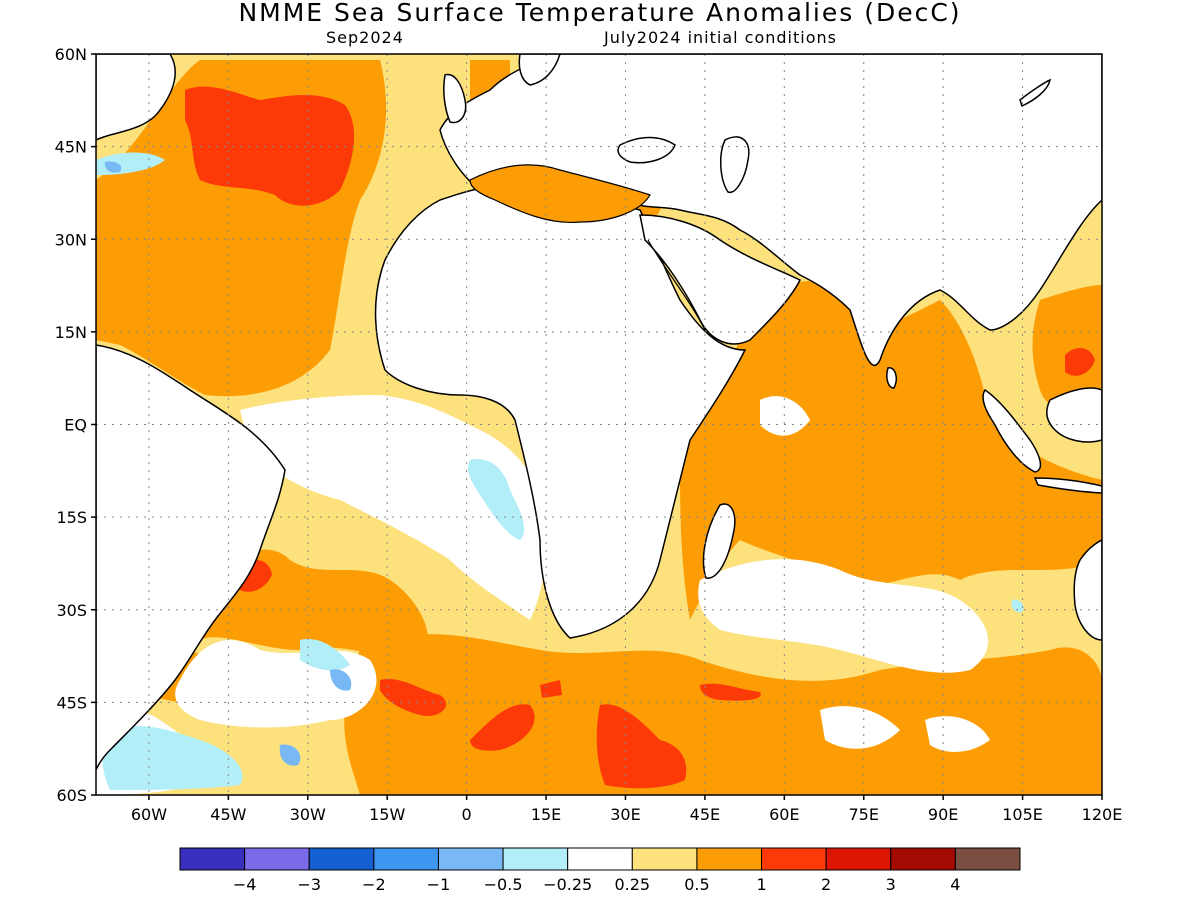 Image resolution: width=1200 pixels, height=900 pixels. I want to click on lat-tick-label: EQ, so click(75, 425).